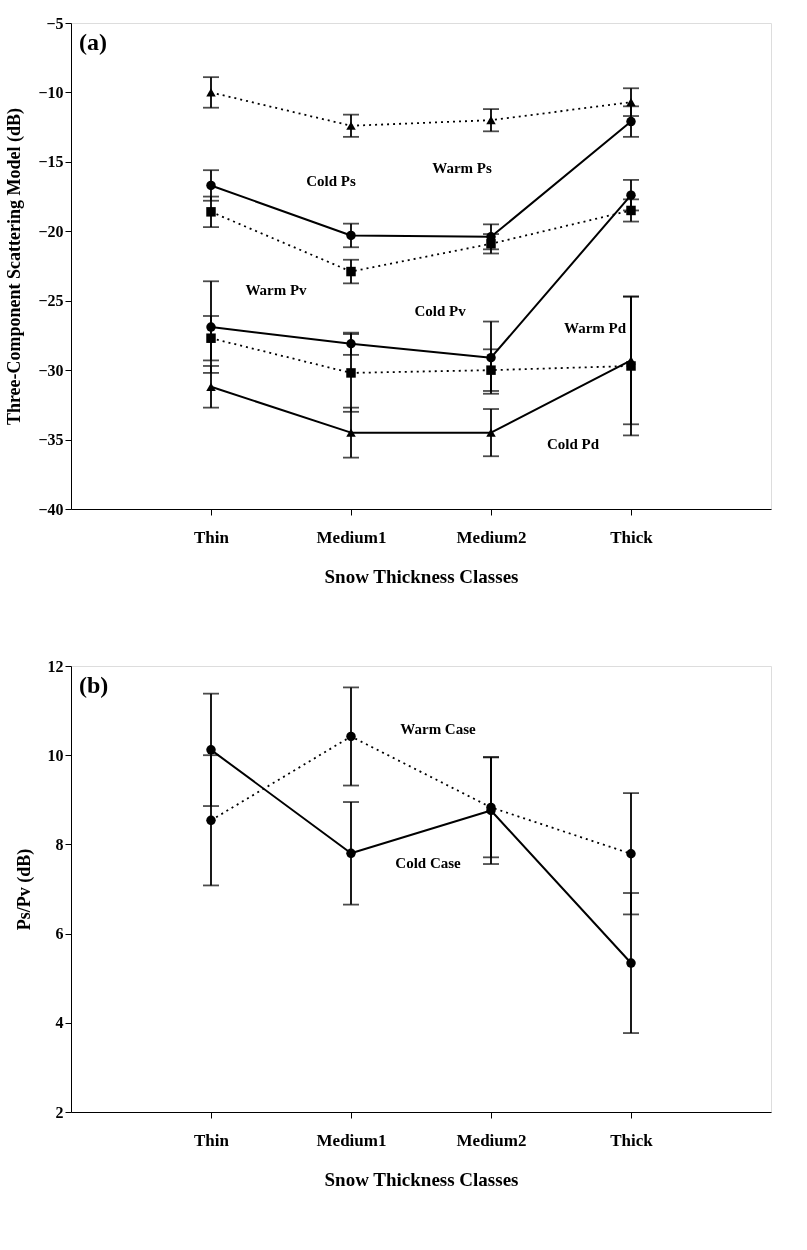 The width and height of the screenshot is (807, 1250). I want to click on annotation: (b), so click(94, 685).